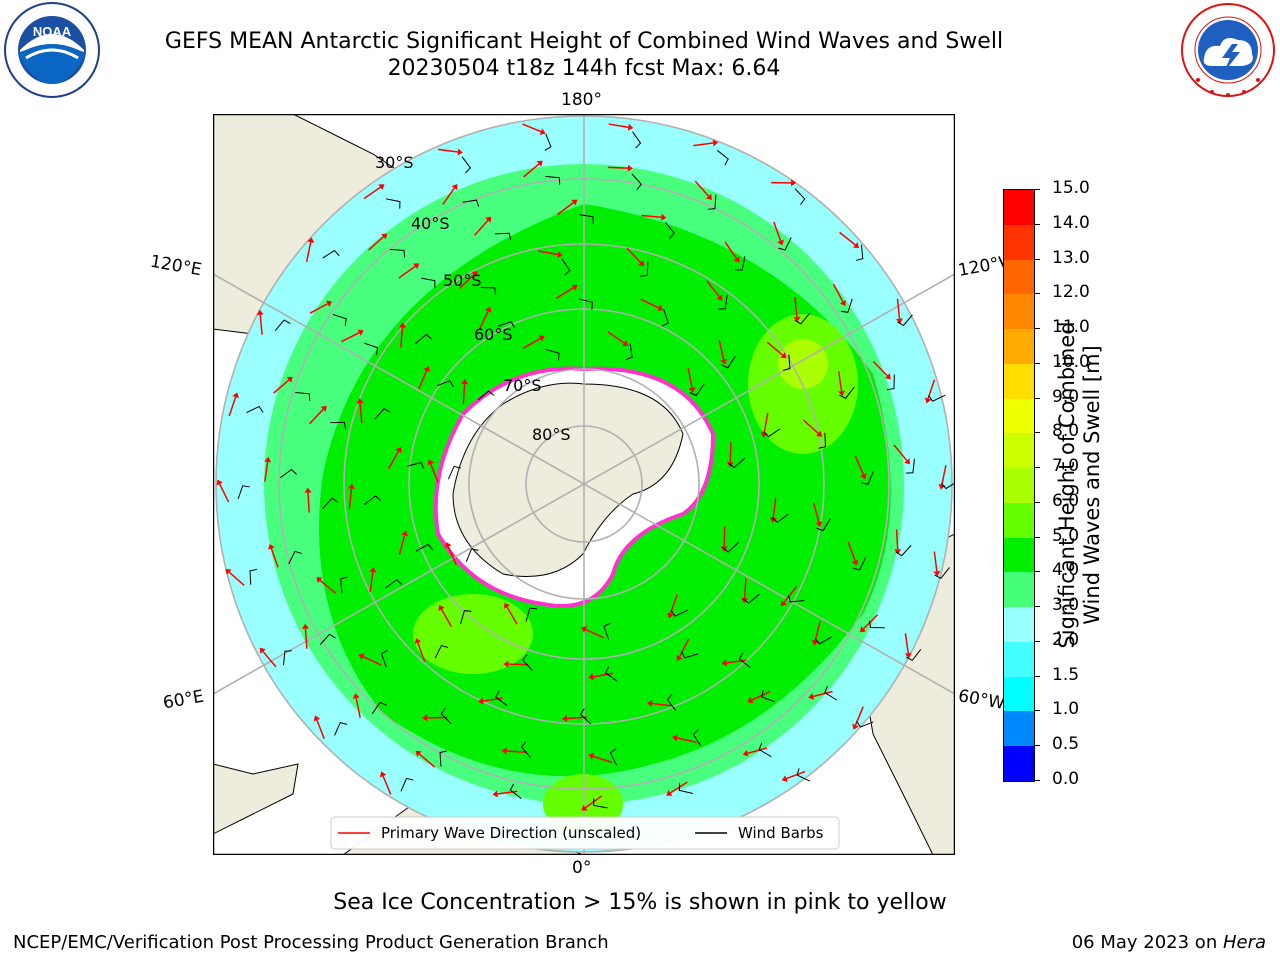  What do you see at coordinates (1071, 327) in the screenshot?
I see `colorbar-tick-label: 11.0` at bounding box center [1071, 327].